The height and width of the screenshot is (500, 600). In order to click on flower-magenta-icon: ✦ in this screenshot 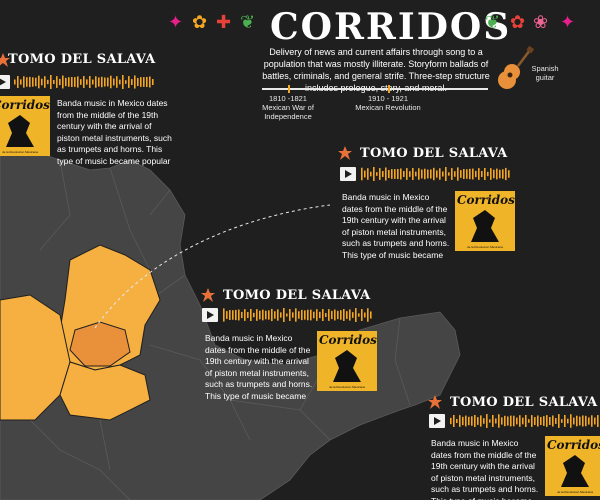, I will do `click(568, 22)`.